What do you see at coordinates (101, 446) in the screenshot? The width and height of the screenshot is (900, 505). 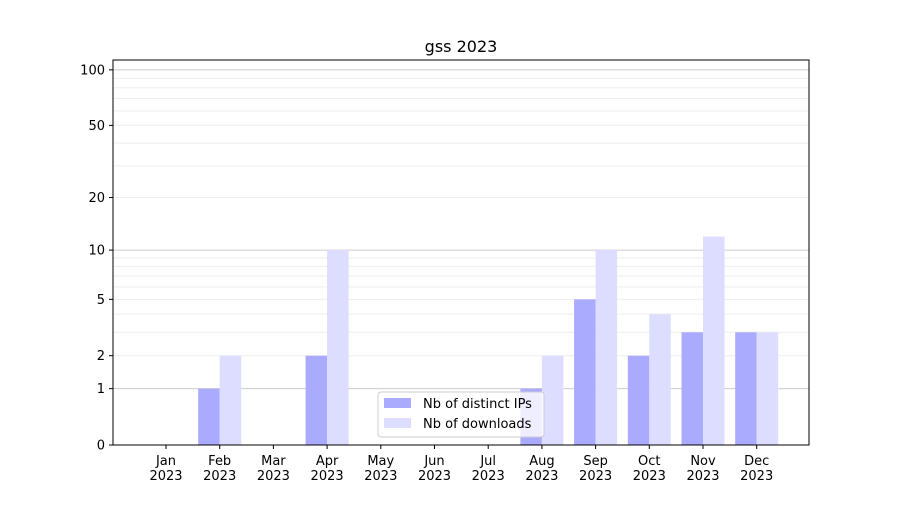 I see `y-tick-label: 0` at bounding box center [101, 446].